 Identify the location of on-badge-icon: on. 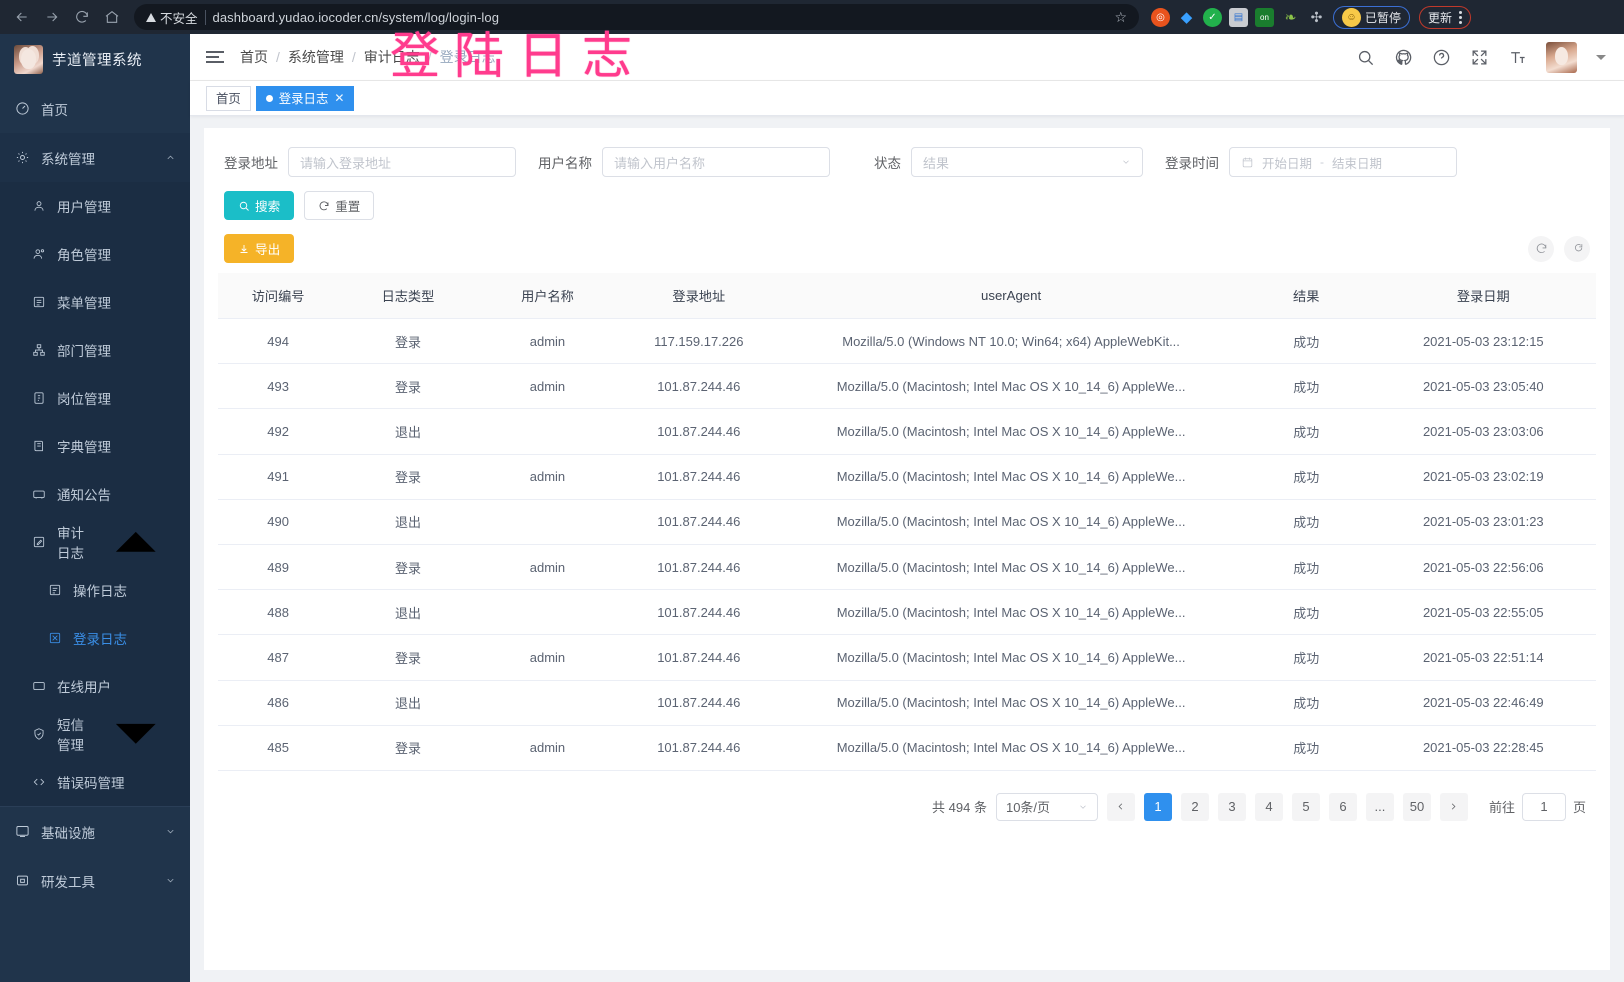
(1264, 17).